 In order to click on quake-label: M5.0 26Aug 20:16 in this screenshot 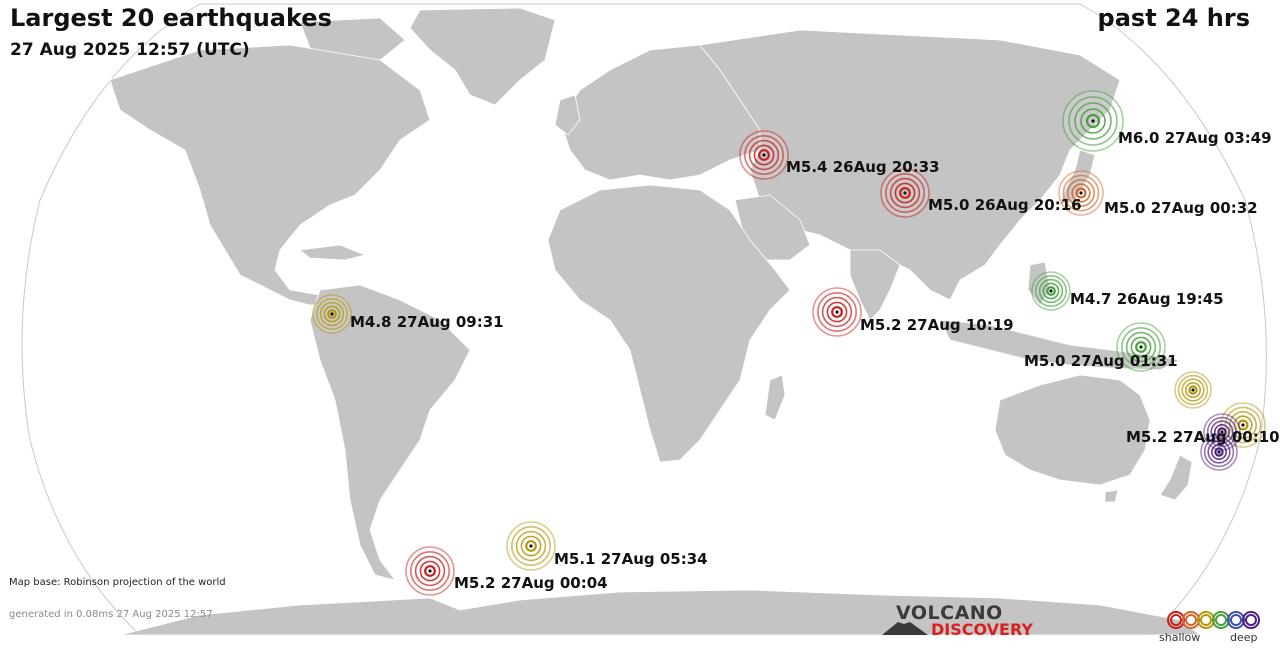, I will do `click(1005, 205)`.